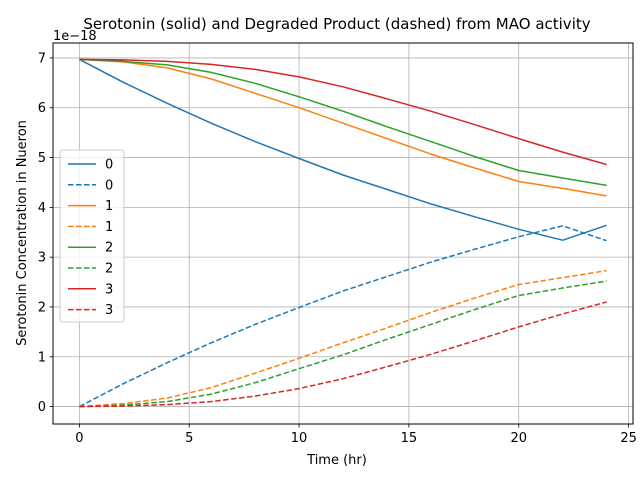  I want to click on x-tick-label: 0, so click(79, 438).